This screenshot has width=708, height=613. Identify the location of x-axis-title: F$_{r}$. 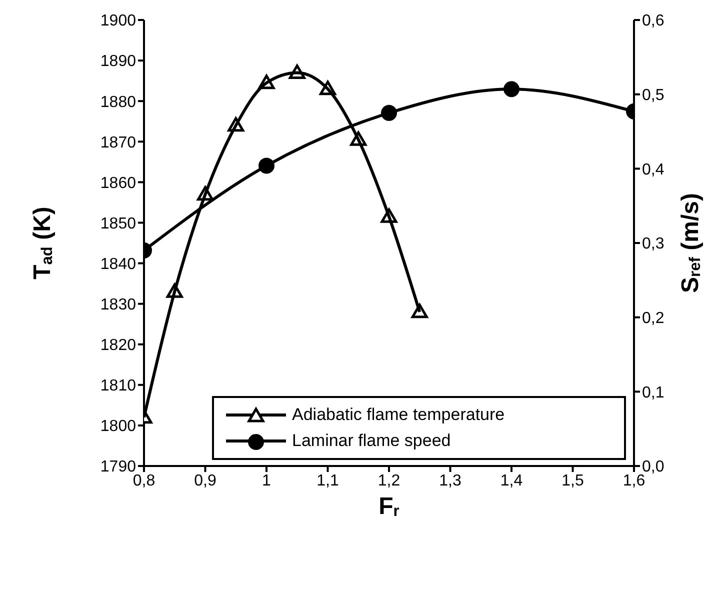
(389, 506).